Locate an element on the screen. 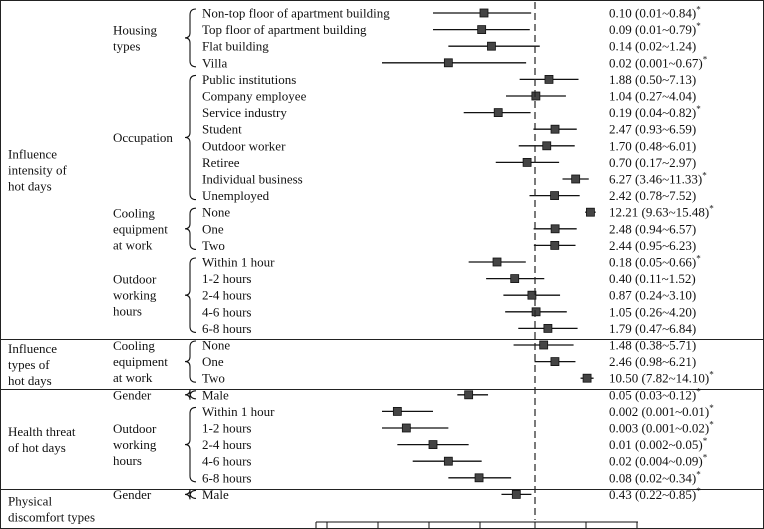 The width and height of the screenshot is (764, 529). ci-label: 0.02 (0.001~0.67)* is located at coordinates (658, 62).